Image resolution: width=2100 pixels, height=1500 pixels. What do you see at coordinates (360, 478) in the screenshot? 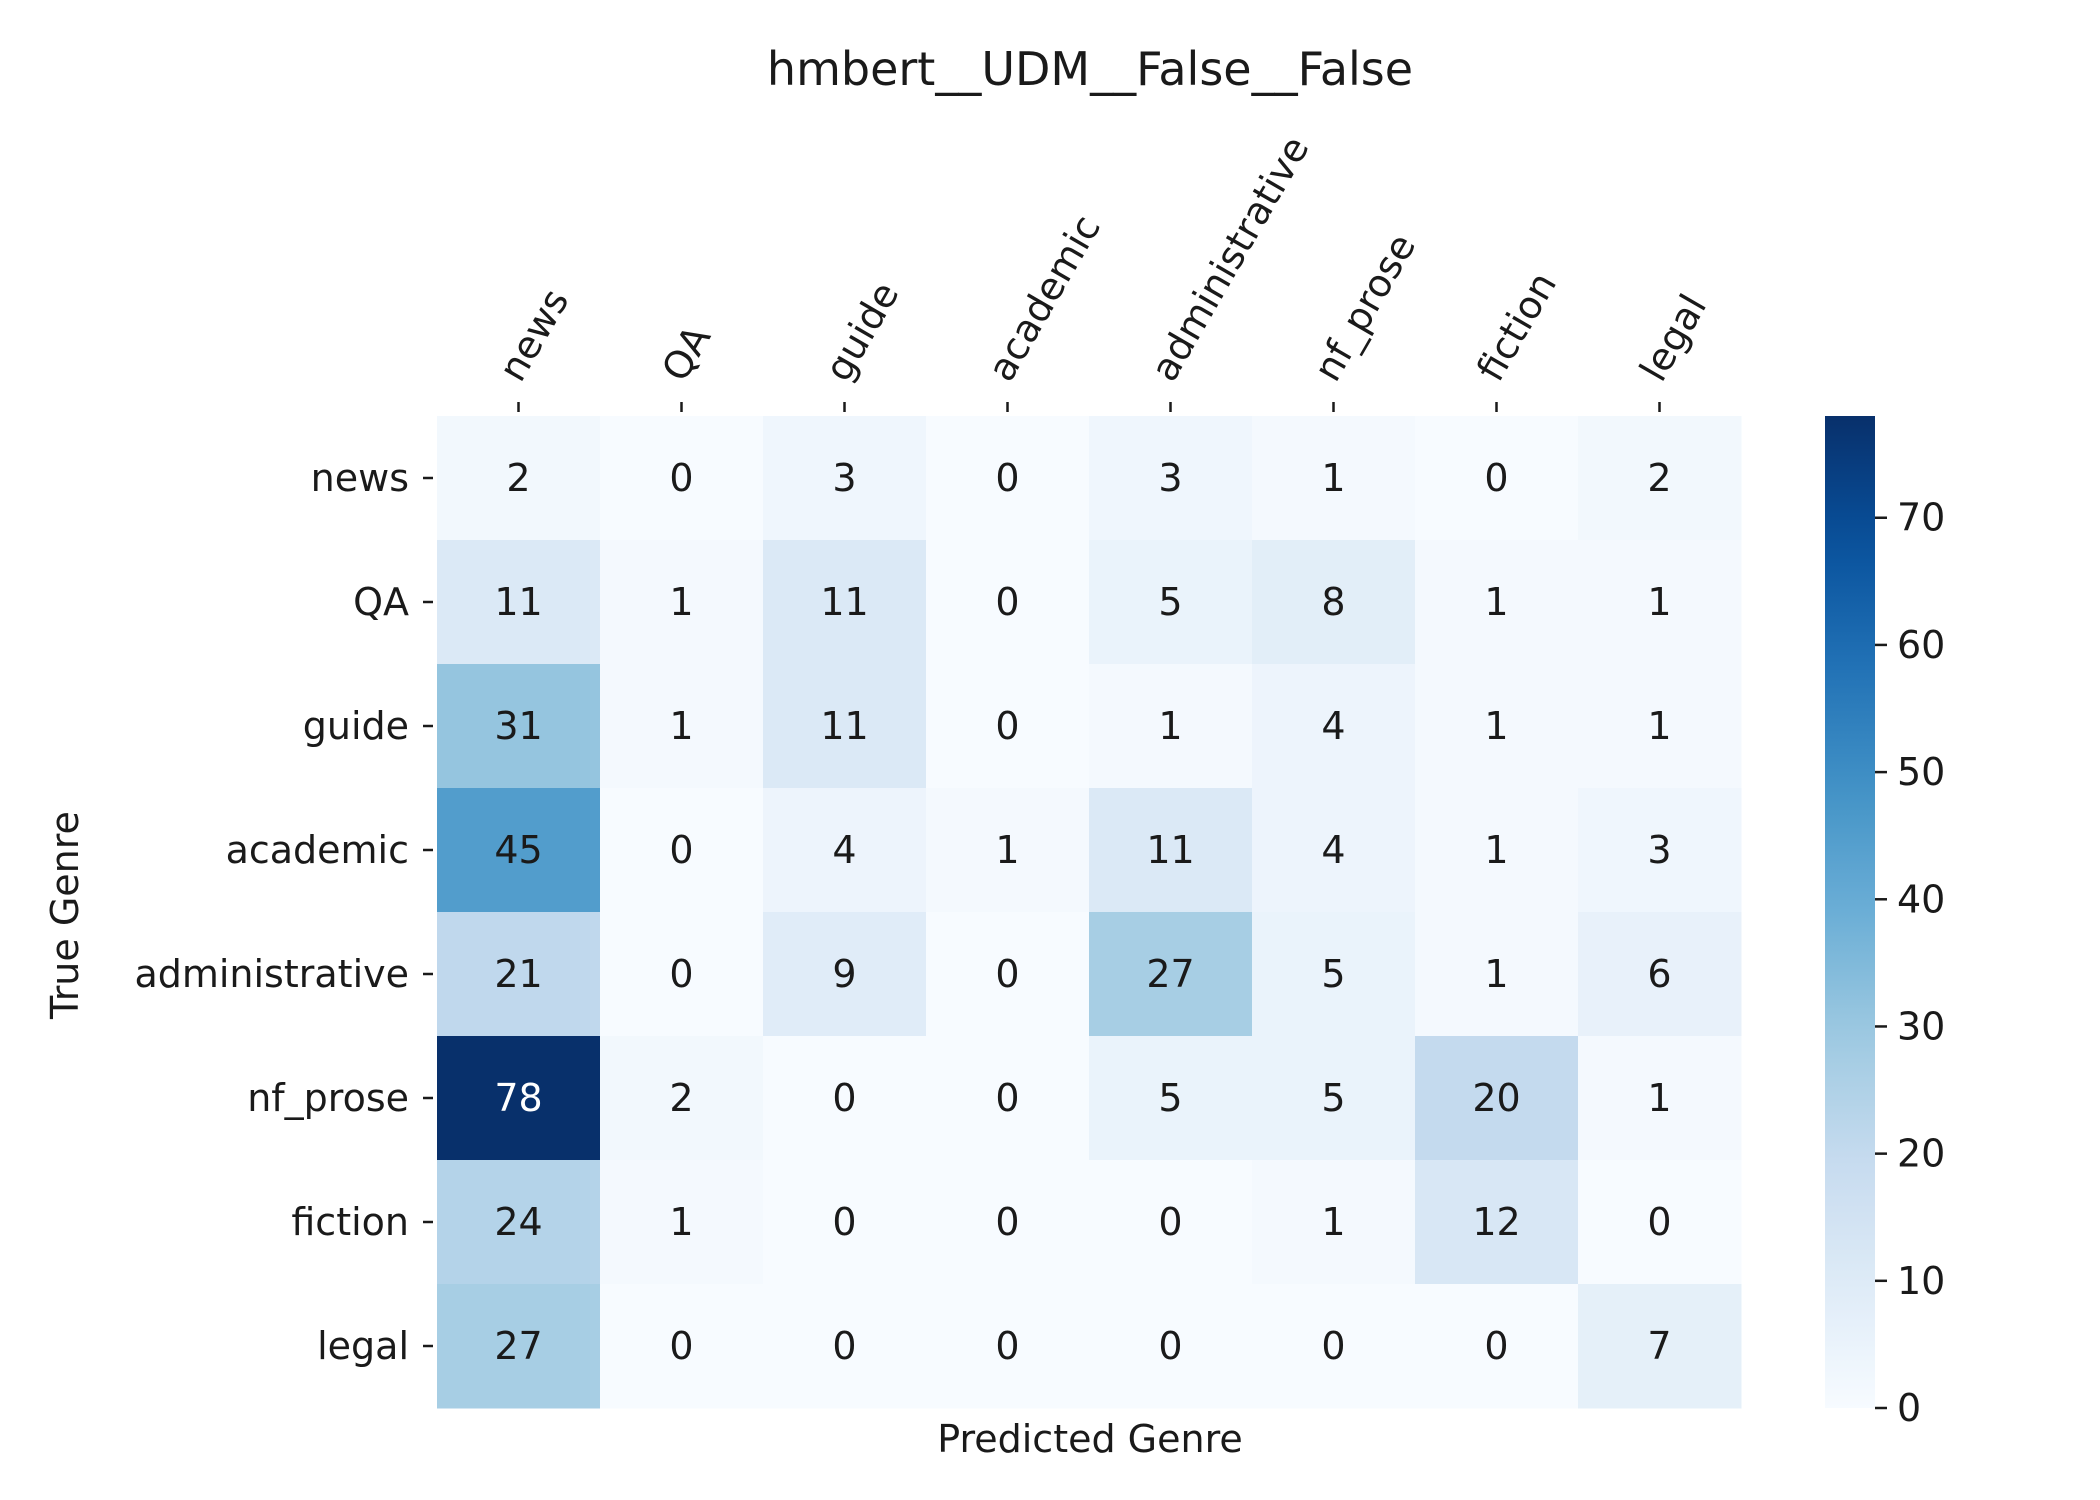
I see `y-tick-label: news` at bounding box center [360, 478].